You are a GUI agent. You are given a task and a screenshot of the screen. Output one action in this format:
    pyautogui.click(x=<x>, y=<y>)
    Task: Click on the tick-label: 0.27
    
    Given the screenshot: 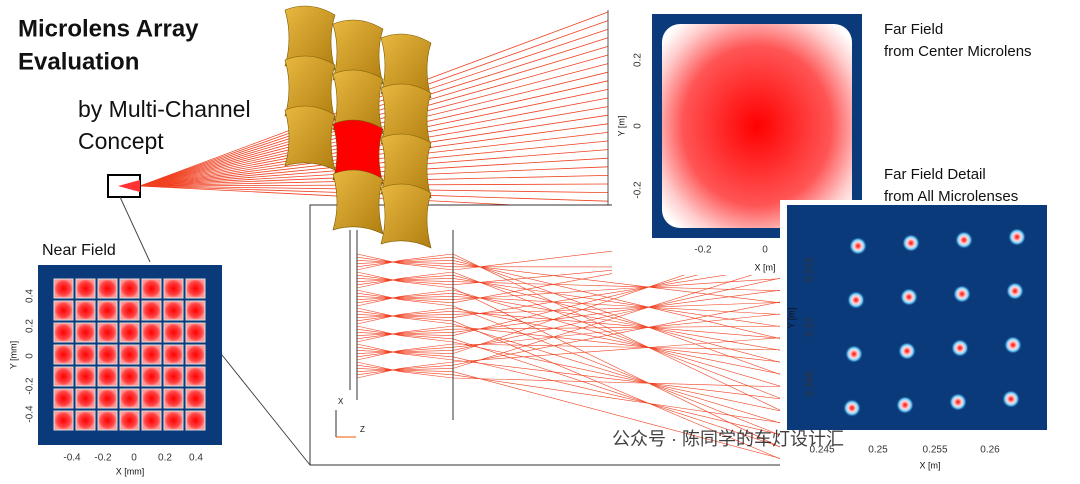 What is the action you would take?
    pyautogui.click(x=810, y=327)
    